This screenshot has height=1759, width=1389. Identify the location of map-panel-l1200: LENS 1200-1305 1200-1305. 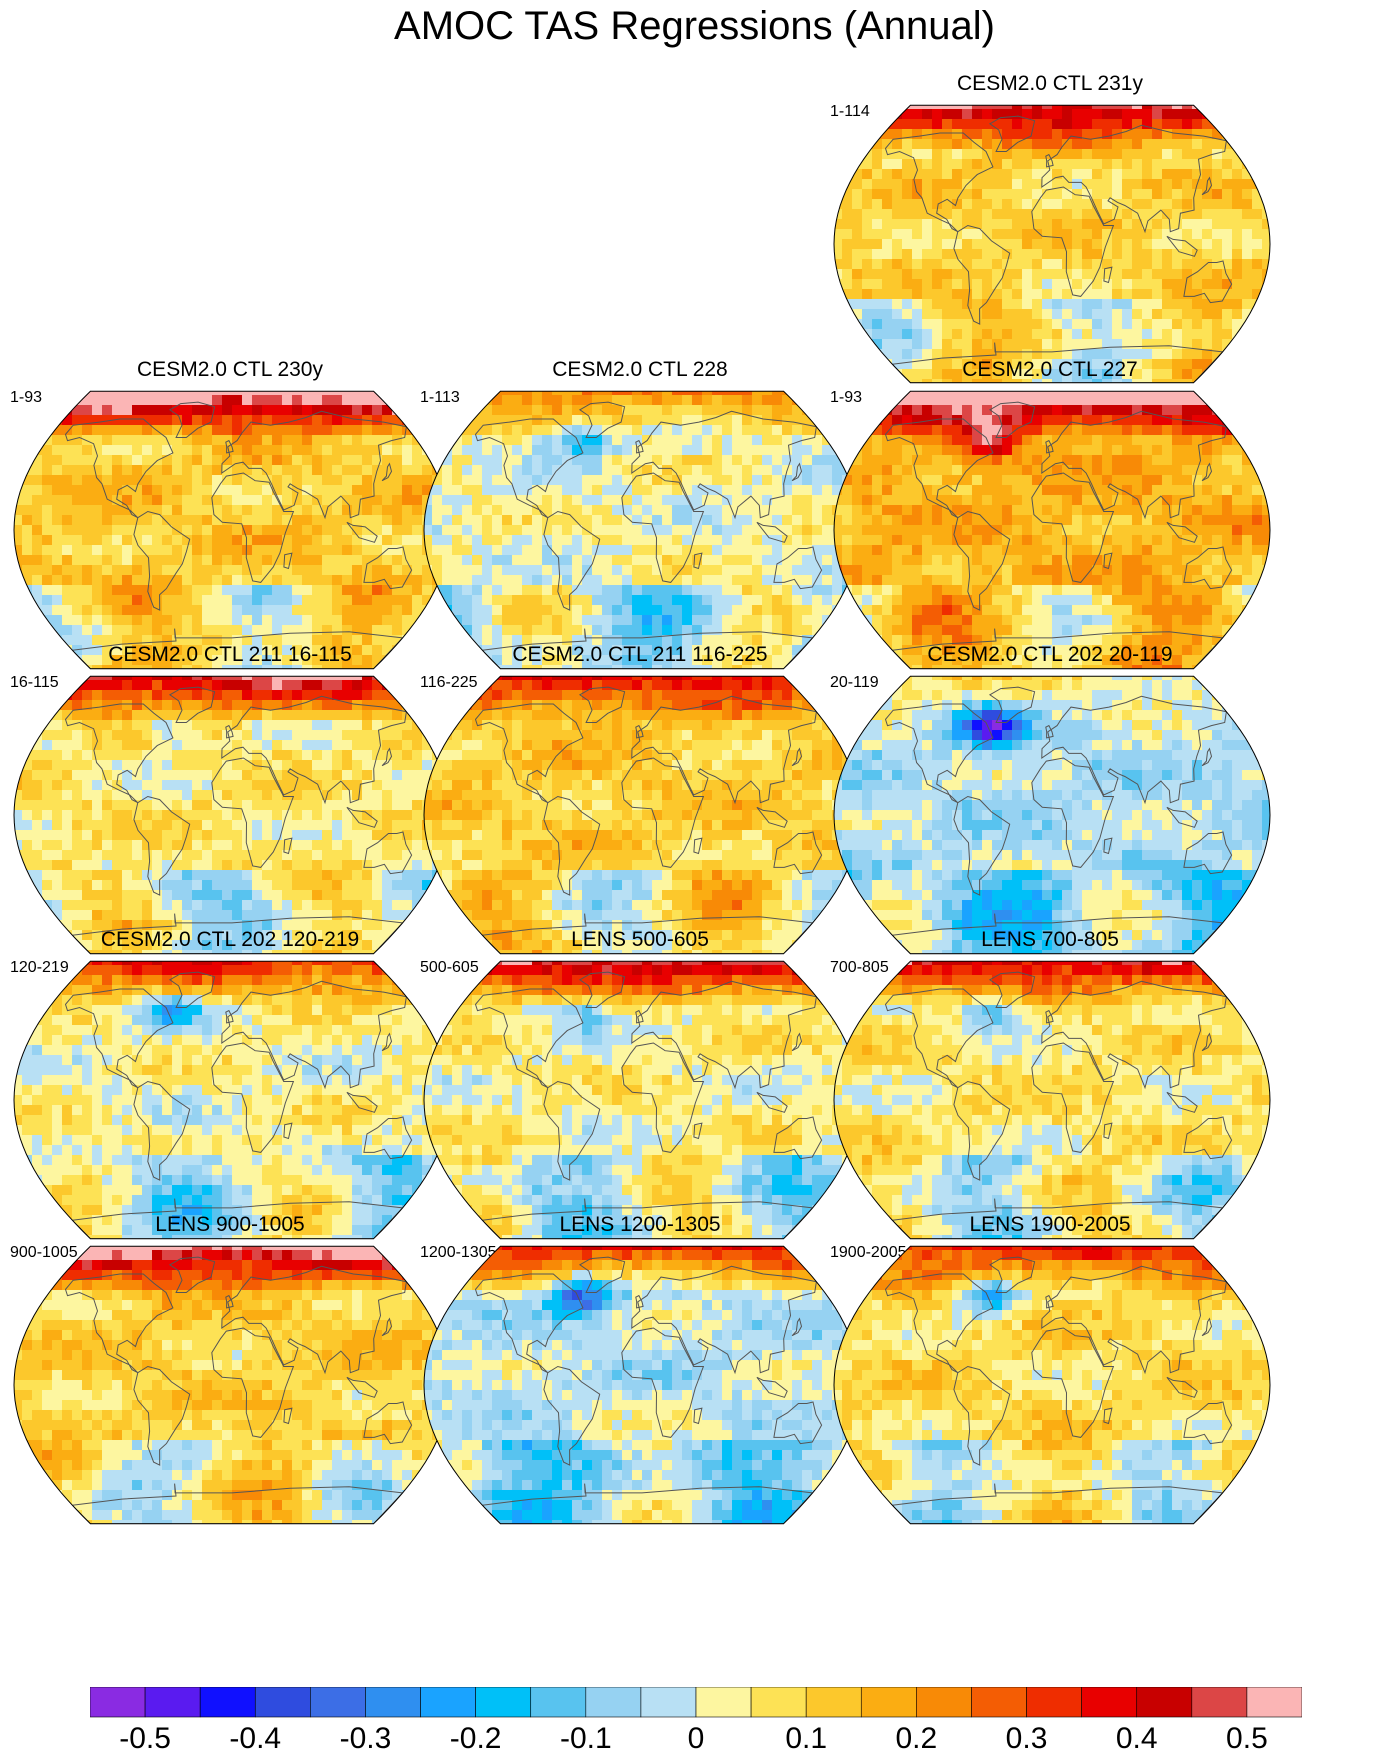
(640, 1372).